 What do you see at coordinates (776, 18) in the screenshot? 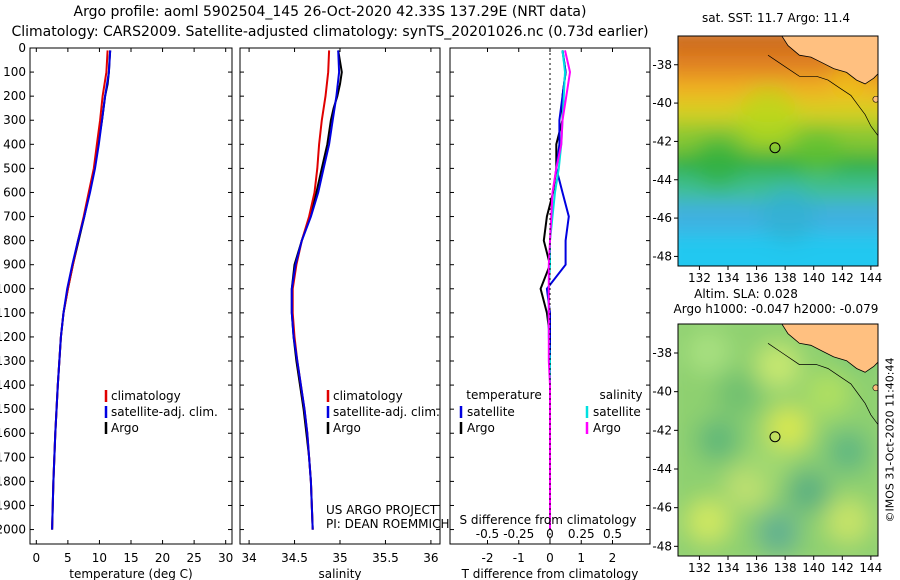
I see `map1-title: sat. SST: 11.7 Argo: 11.4` at bounding box center [776, 18].